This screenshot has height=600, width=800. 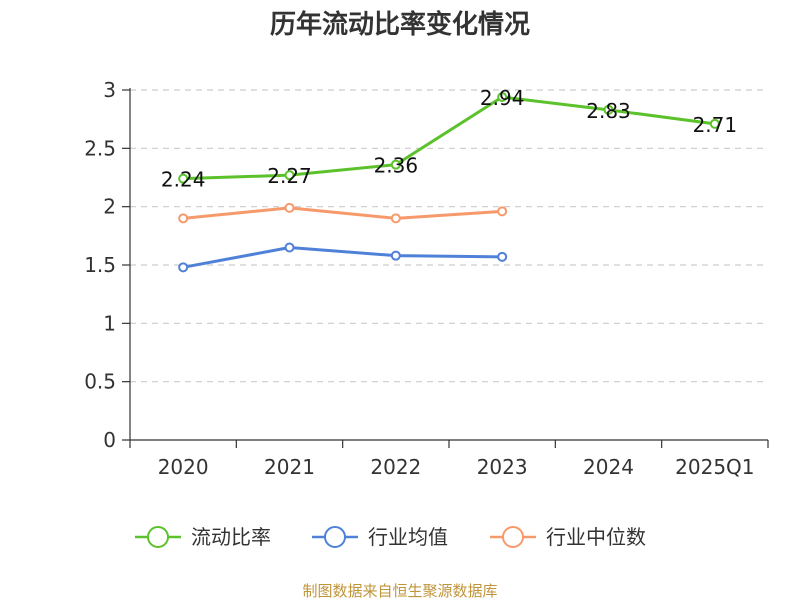 I want to click on source-note: 制图数据来自恒生聚源数据库, so click(x=399, y=591).